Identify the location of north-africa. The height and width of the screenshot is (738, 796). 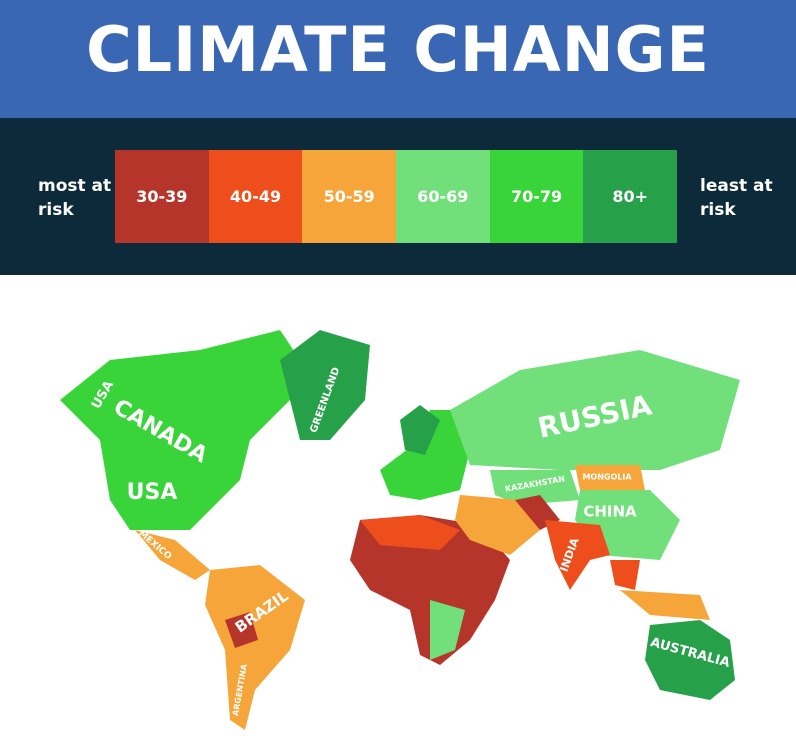
(410, 532).